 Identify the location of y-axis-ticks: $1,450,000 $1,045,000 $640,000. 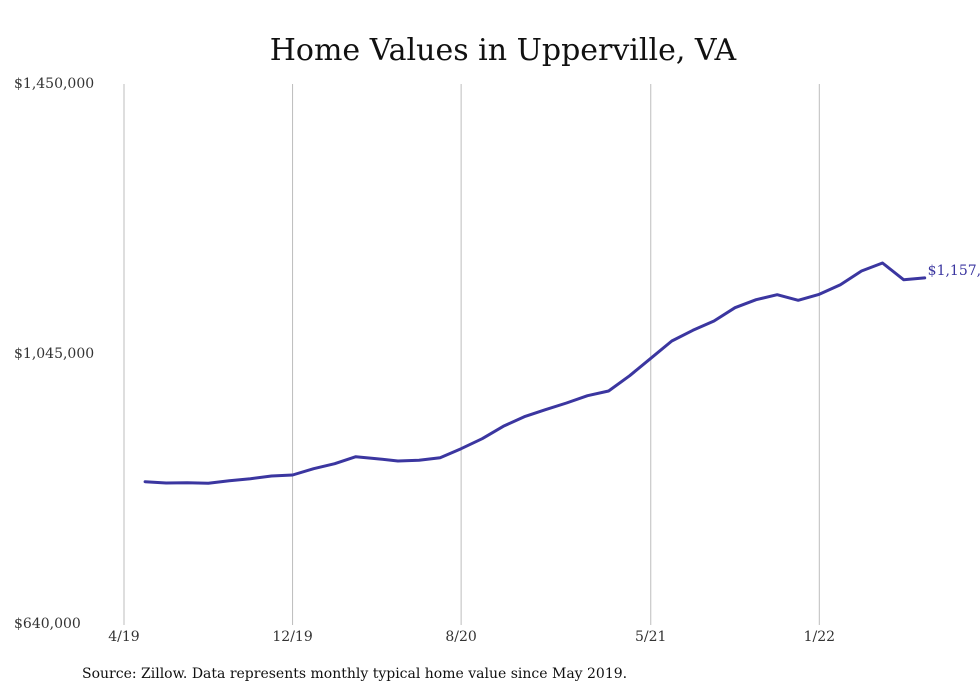
(54, 354).